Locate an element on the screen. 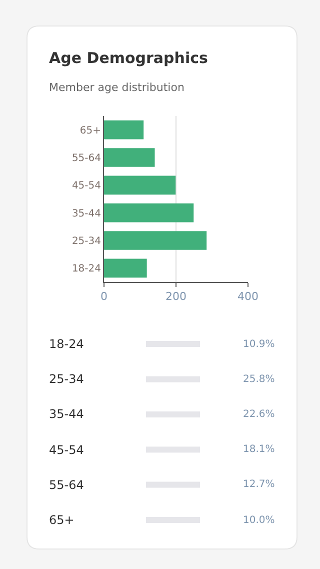 This screenshot has height=569, width=320. x-tick-label: 0 is located at coordinates (104, 297).